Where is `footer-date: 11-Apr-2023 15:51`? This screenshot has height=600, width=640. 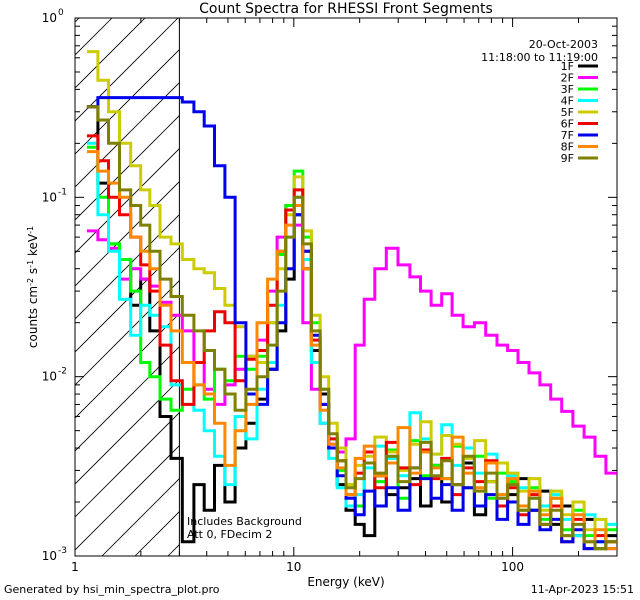
footer-date: 11-Apr-2023 15:51 is located at coordinates (582, 589).